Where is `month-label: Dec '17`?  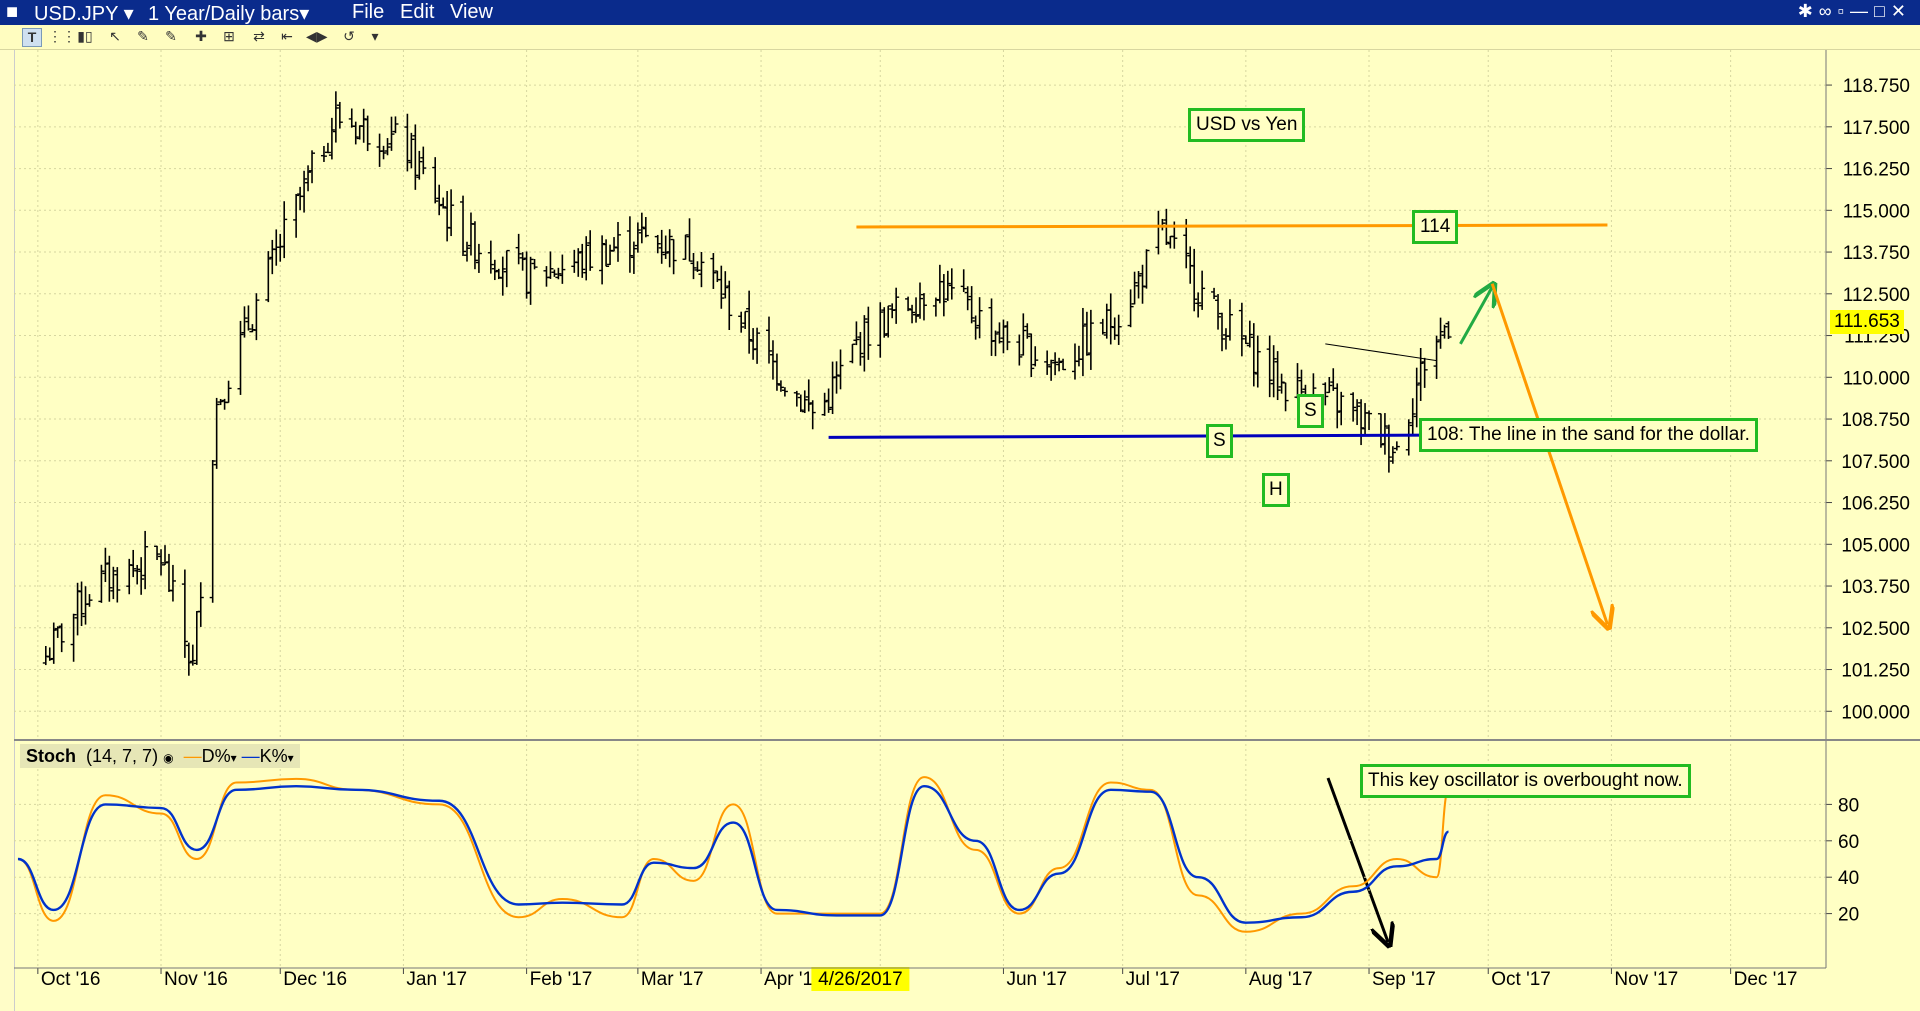
month-label: Dec '17 is located at coordinates (1766, 979).